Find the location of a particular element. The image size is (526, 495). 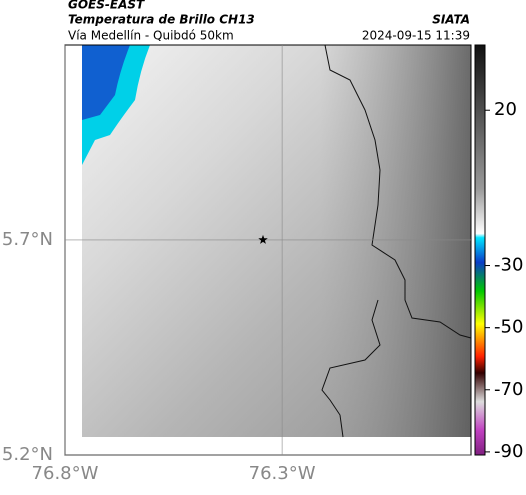

colorbar-tick-label: -70 is located at coordinates (508, 389).